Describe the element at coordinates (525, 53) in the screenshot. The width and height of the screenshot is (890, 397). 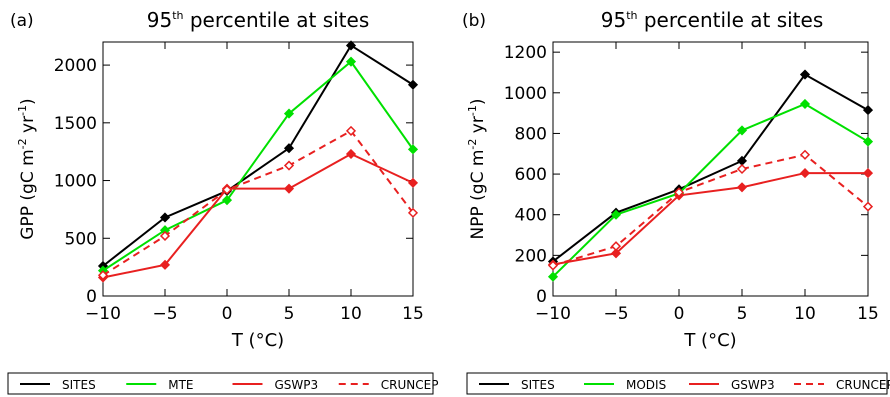
I see `y-tick-label: 1200` at that location.